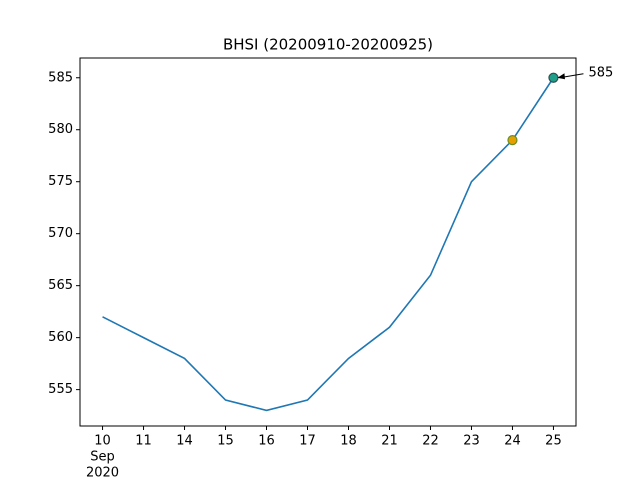 The height and width of the screenshot is (480, 640). Describe the element at coordinates (60, 77) in the screenshot. I see `y-tick-label: 585` at that location.